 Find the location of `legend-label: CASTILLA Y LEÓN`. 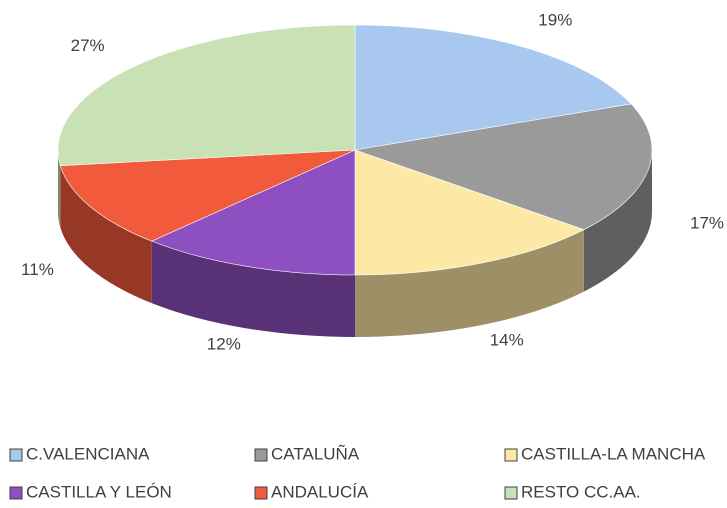

legend-label: CASTILLA Y LEÓN is located at coordinates (99, 491).